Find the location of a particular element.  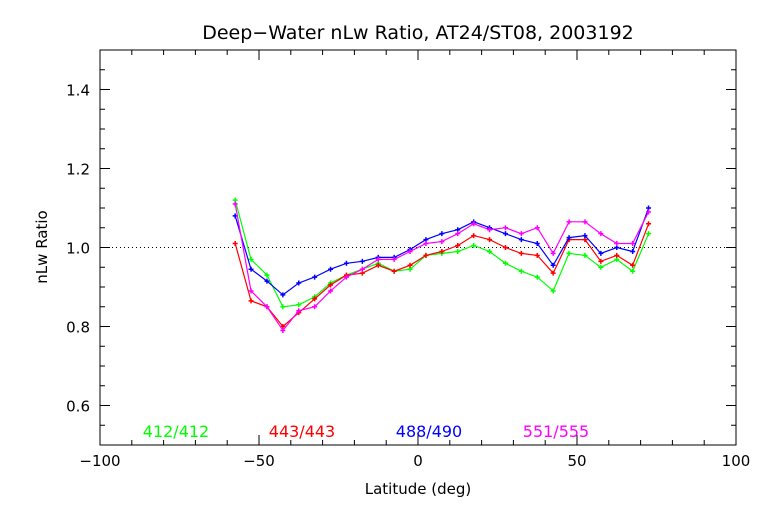

x-axis-label: Latitude (deg) is located at coordinates (418, 489).